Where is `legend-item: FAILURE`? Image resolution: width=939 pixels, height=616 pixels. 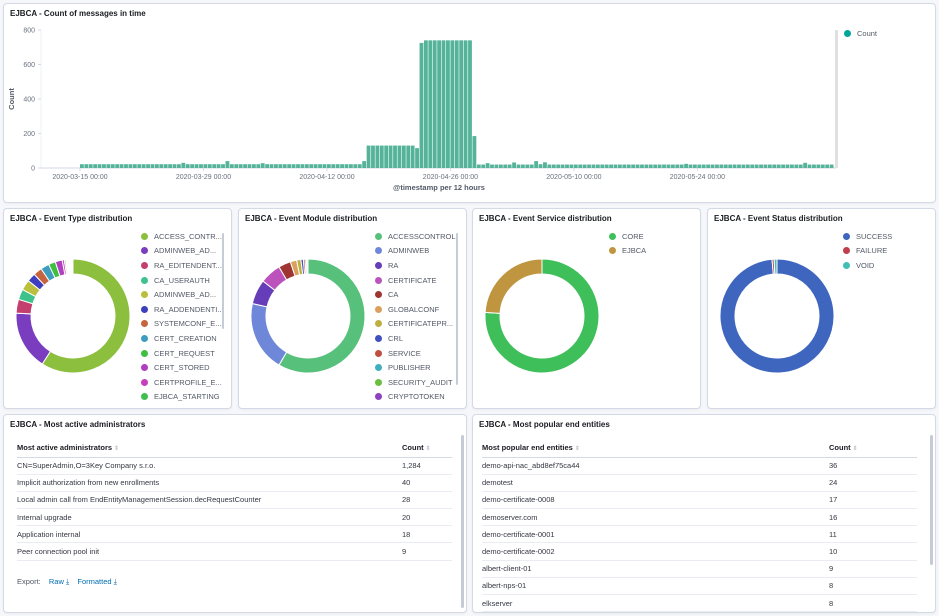 legend-item: FAILURE is located at coordinates (867, 251).